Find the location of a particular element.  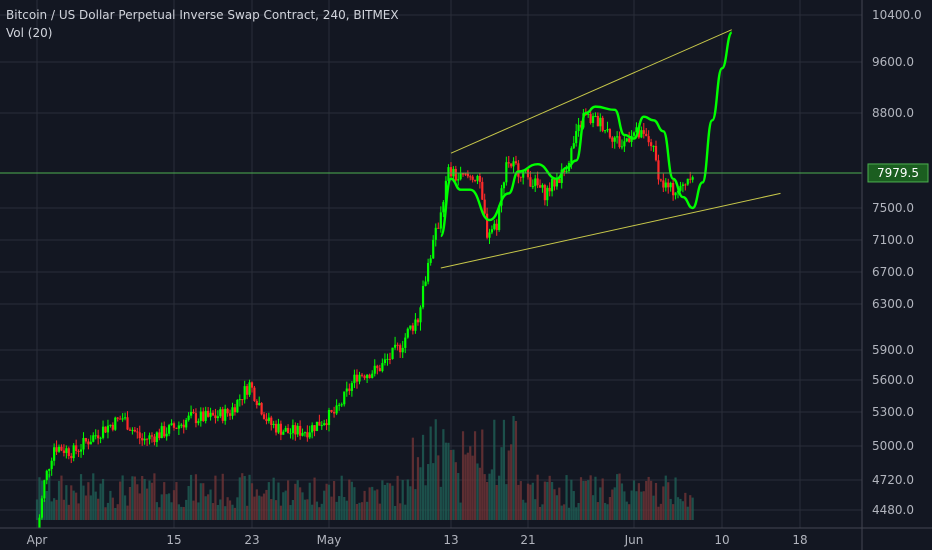

volume-indicator-label: Vol (20) is located at coordinates (29, 33).